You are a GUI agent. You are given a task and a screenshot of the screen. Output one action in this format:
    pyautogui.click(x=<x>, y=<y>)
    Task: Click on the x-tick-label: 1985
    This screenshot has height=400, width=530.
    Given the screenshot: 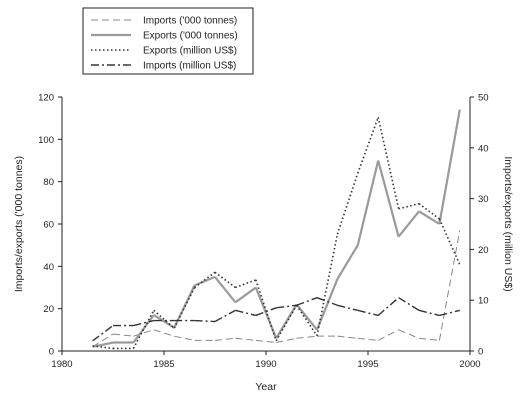 What is the action you would take?
    pyautogui.click(x=163, y=364)
    